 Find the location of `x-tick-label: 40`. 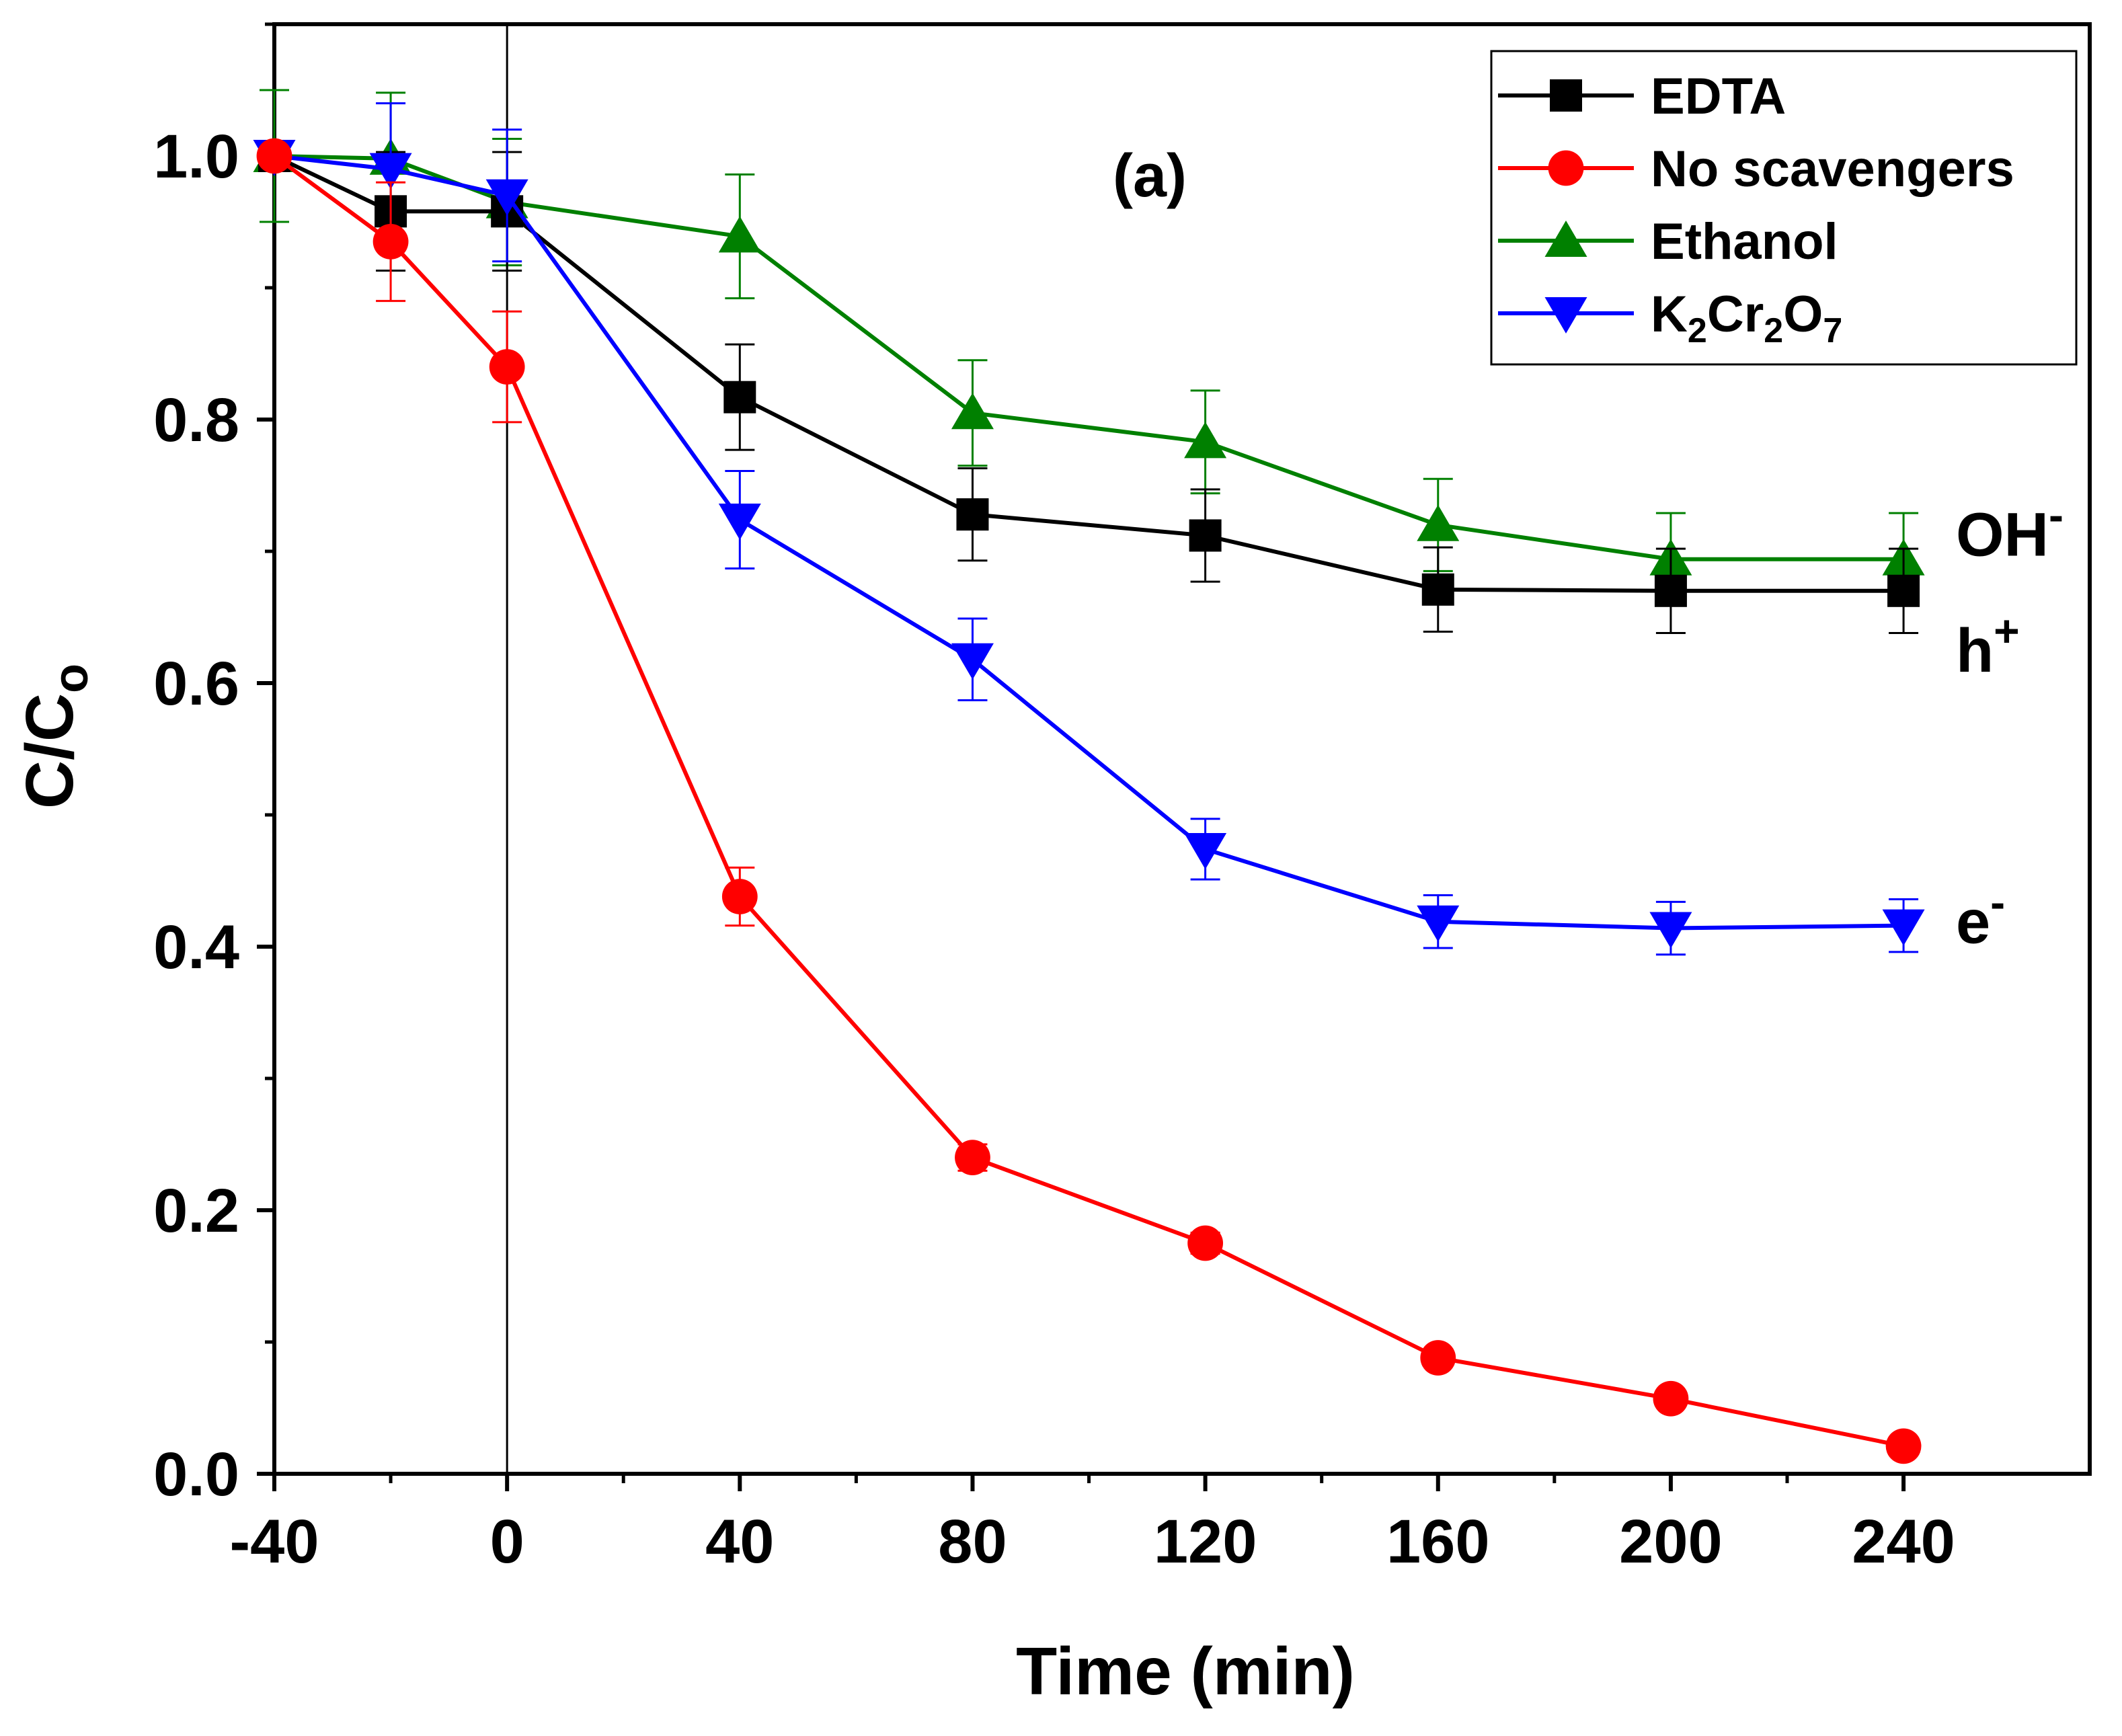

x-tick-label: 40 is located at coordinates (739, 1541).